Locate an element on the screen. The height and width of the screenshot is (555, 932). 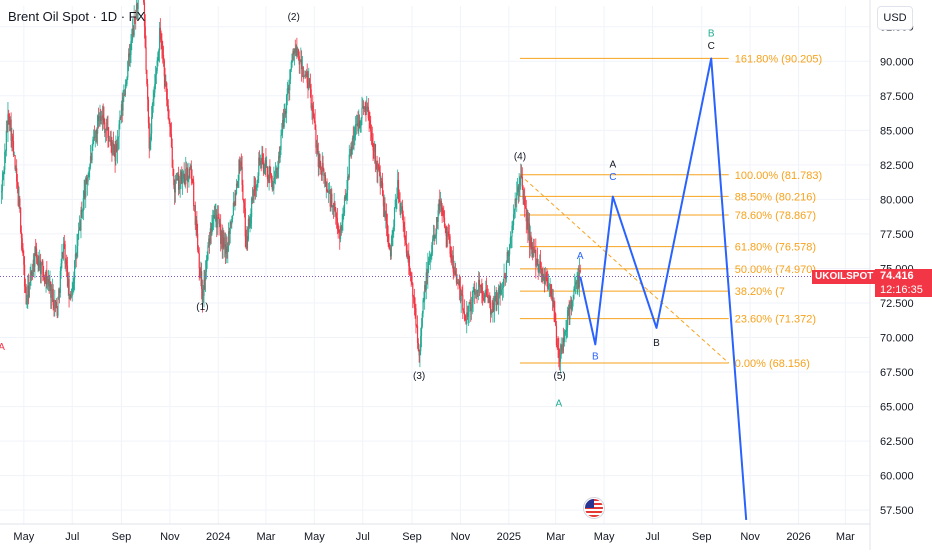
y-tick-label: 72.500 is located at coordinates (897, 304).